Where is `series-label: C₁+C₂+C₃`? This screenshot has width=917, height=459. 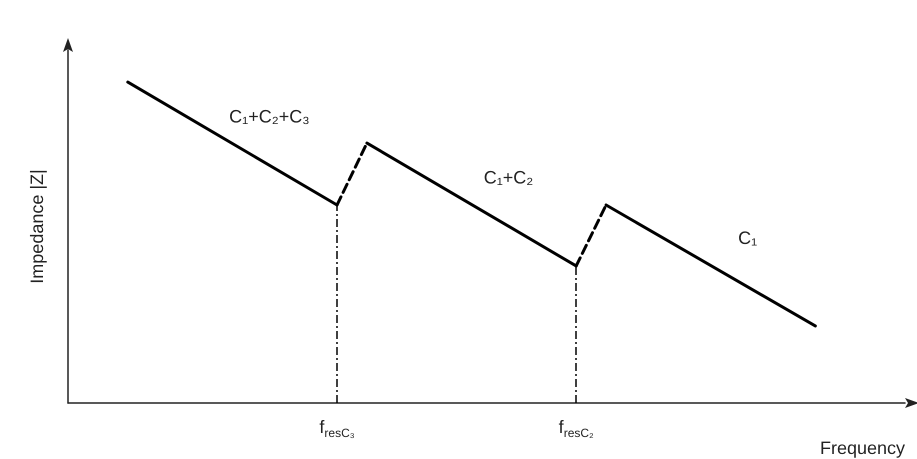 series-label: C₁+C₂+C₃ is located at coordinates (269, 116).